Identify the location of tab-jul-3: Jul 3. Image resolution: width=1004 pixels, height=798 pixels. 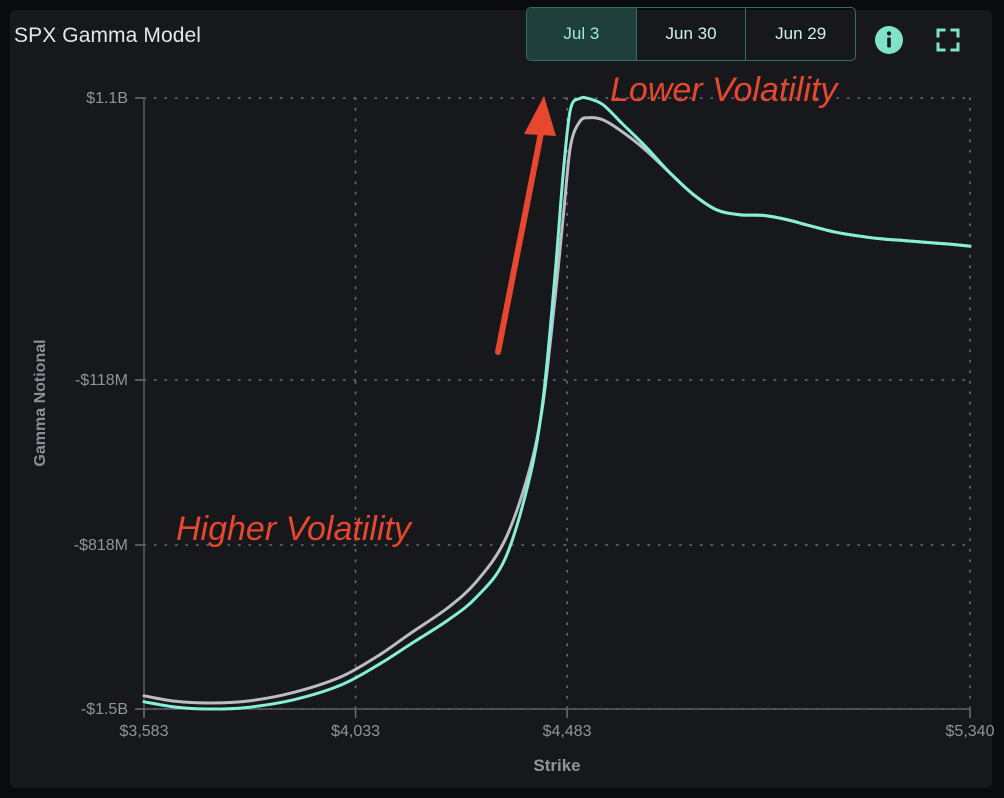
(581, 34).